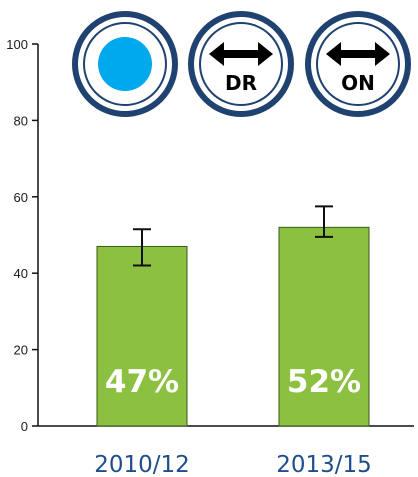 This screenshot has height=477, width=418. What do you see at coordinates (22, 235) in the screenshot?
I see `y-ticks: 0 20 40 60 80 100` at bounding box center [22, 235].